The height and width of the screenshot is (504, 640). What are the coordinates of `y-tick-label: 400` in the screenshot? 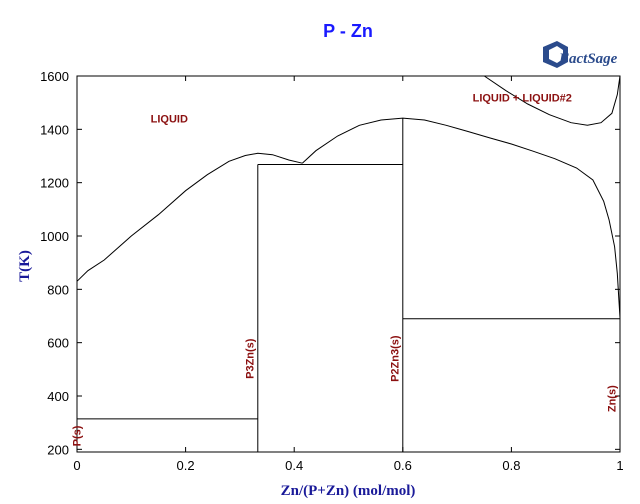 It's located at (58, 396).